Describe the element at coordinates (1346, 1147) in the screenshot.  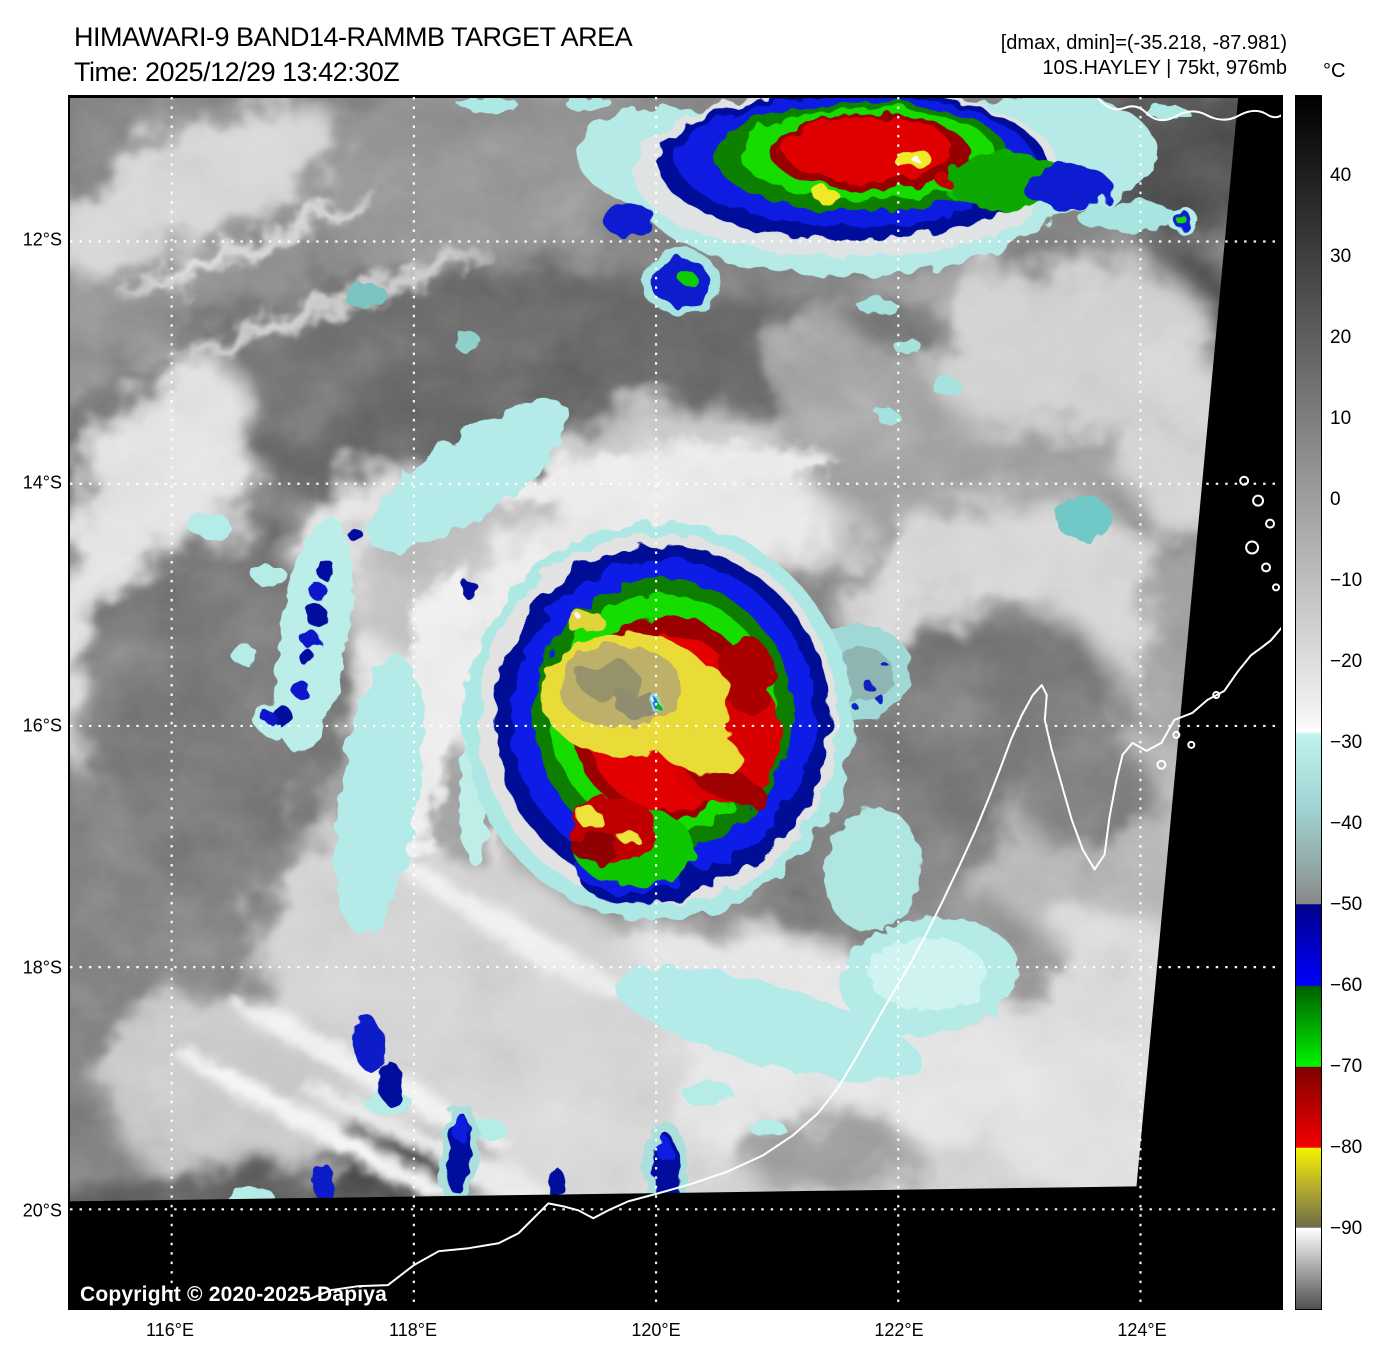
I see `colorbar-tick-−80: −80` at that location.